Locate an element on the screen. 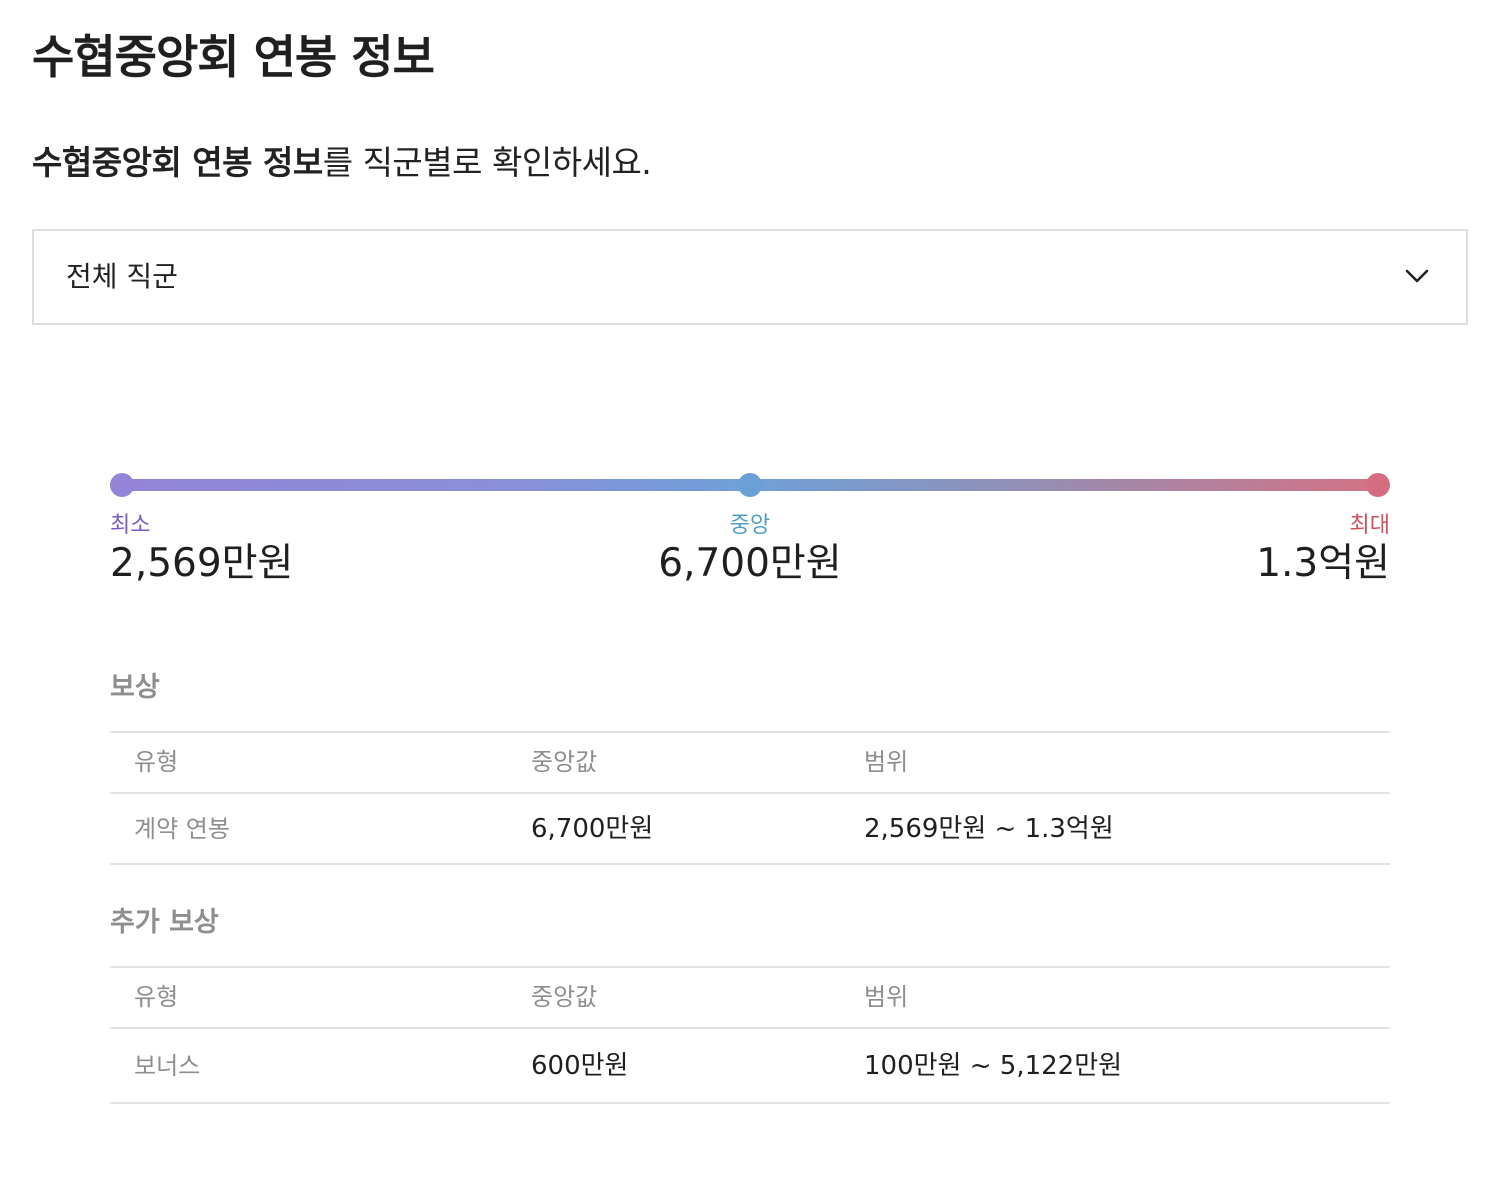 The width and height of the screenshot is (1510, 1186). intro-suffix: 를 직군별로 확인하세요. is located at coordinates (487, 162).